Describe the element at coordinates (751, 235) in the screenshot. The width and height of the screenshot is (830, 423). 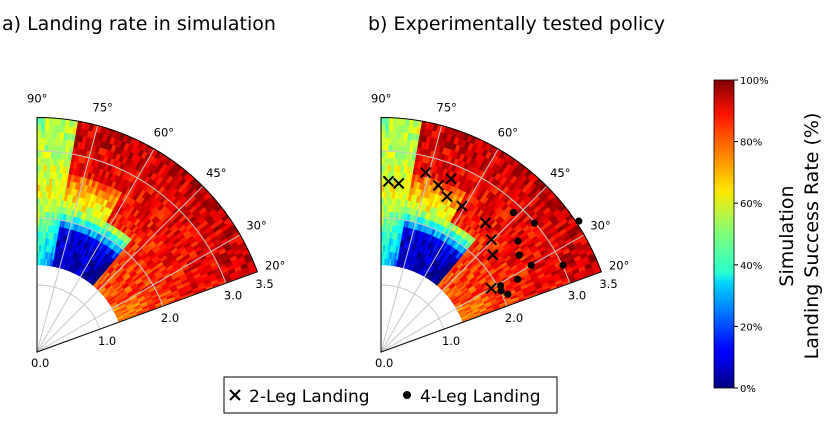
I see `colorbar-ticks: 0% 20% 40% 60% 80% 100%` at that location.